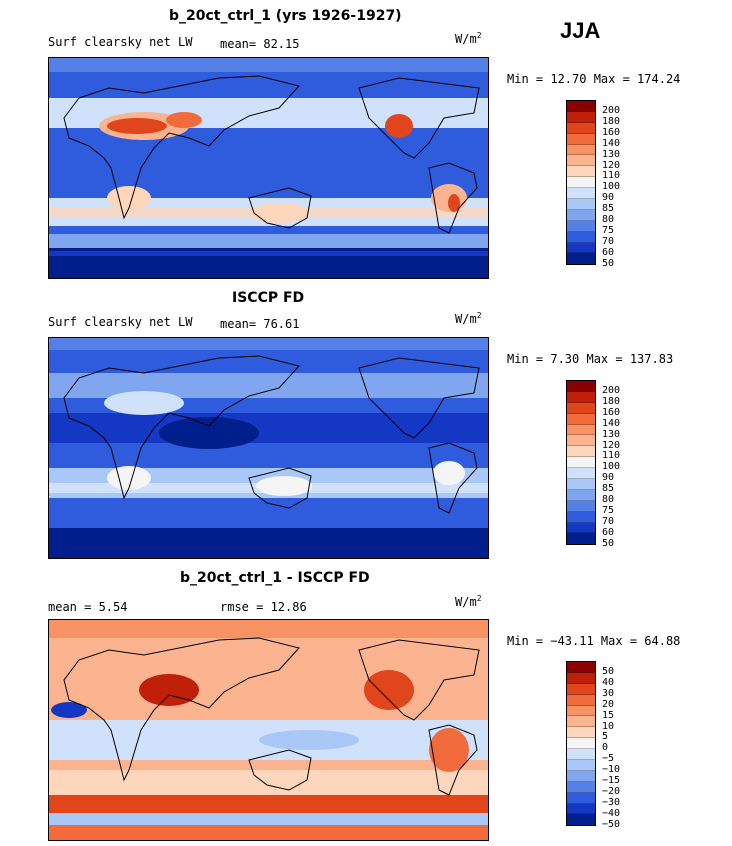 The height and width of the screenshot is (846, 732). Describe the element at coordinates (608, 478) in the screenshot. I see `colorbar-tick-label: 90` at that location.